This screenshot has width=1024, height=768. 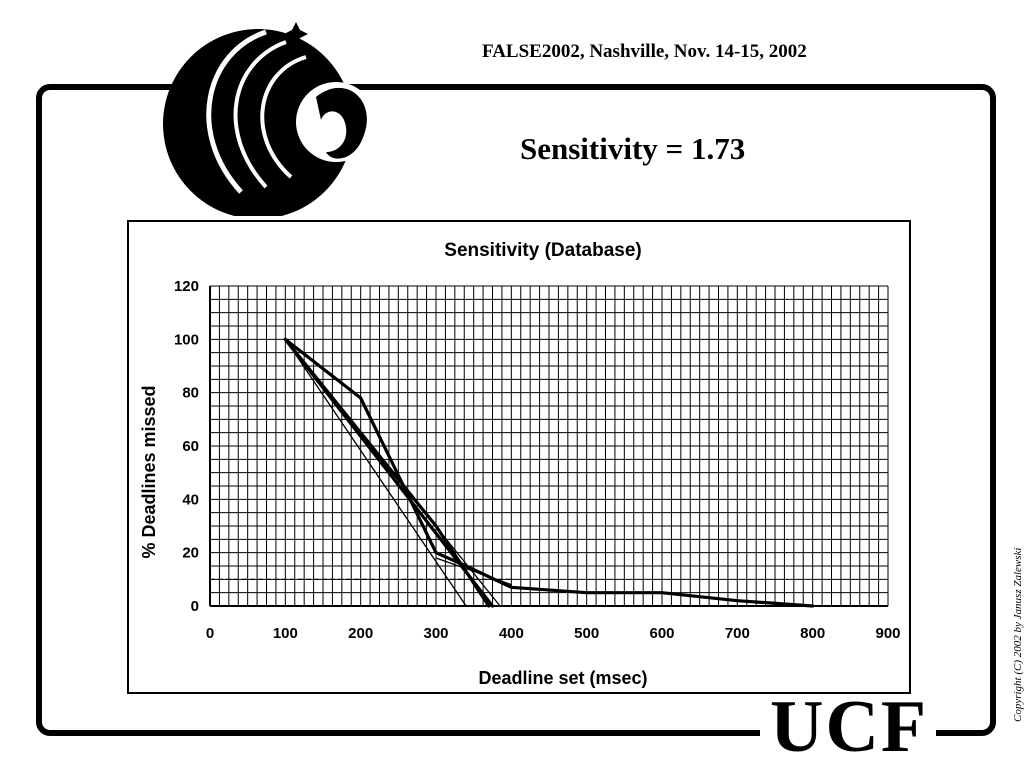 I want to click on y-axis-label: % Deadlines missed, so click(x=149, y=471).